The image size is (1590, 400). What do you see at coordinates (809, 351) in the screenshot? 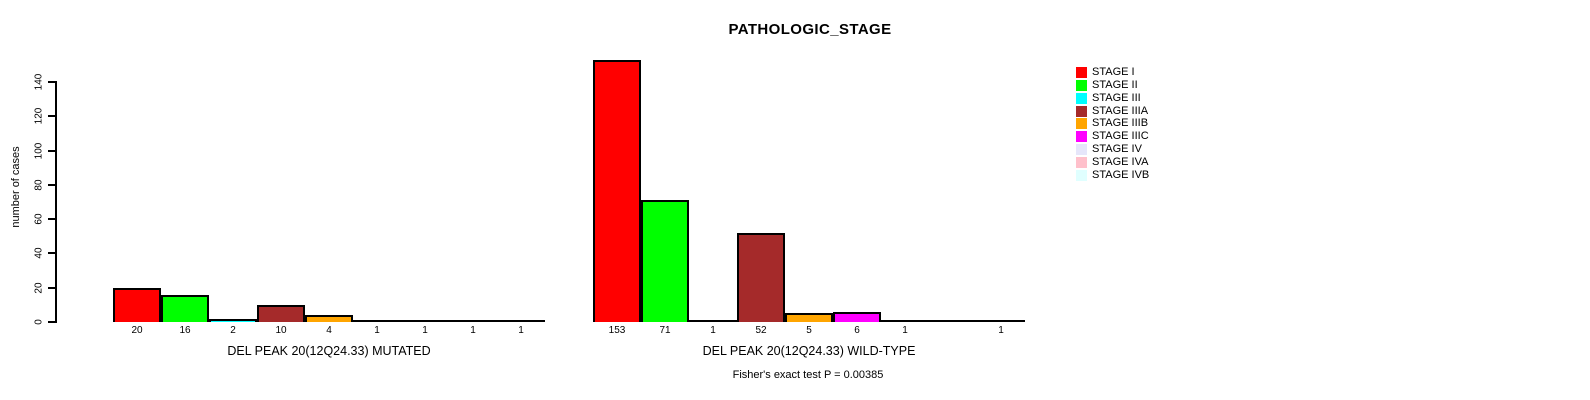
I see `x-axis-label-wild-type: DEL PEAK 20(12Q24.33) WILD-TYPE` at bounding box center [809, 351].